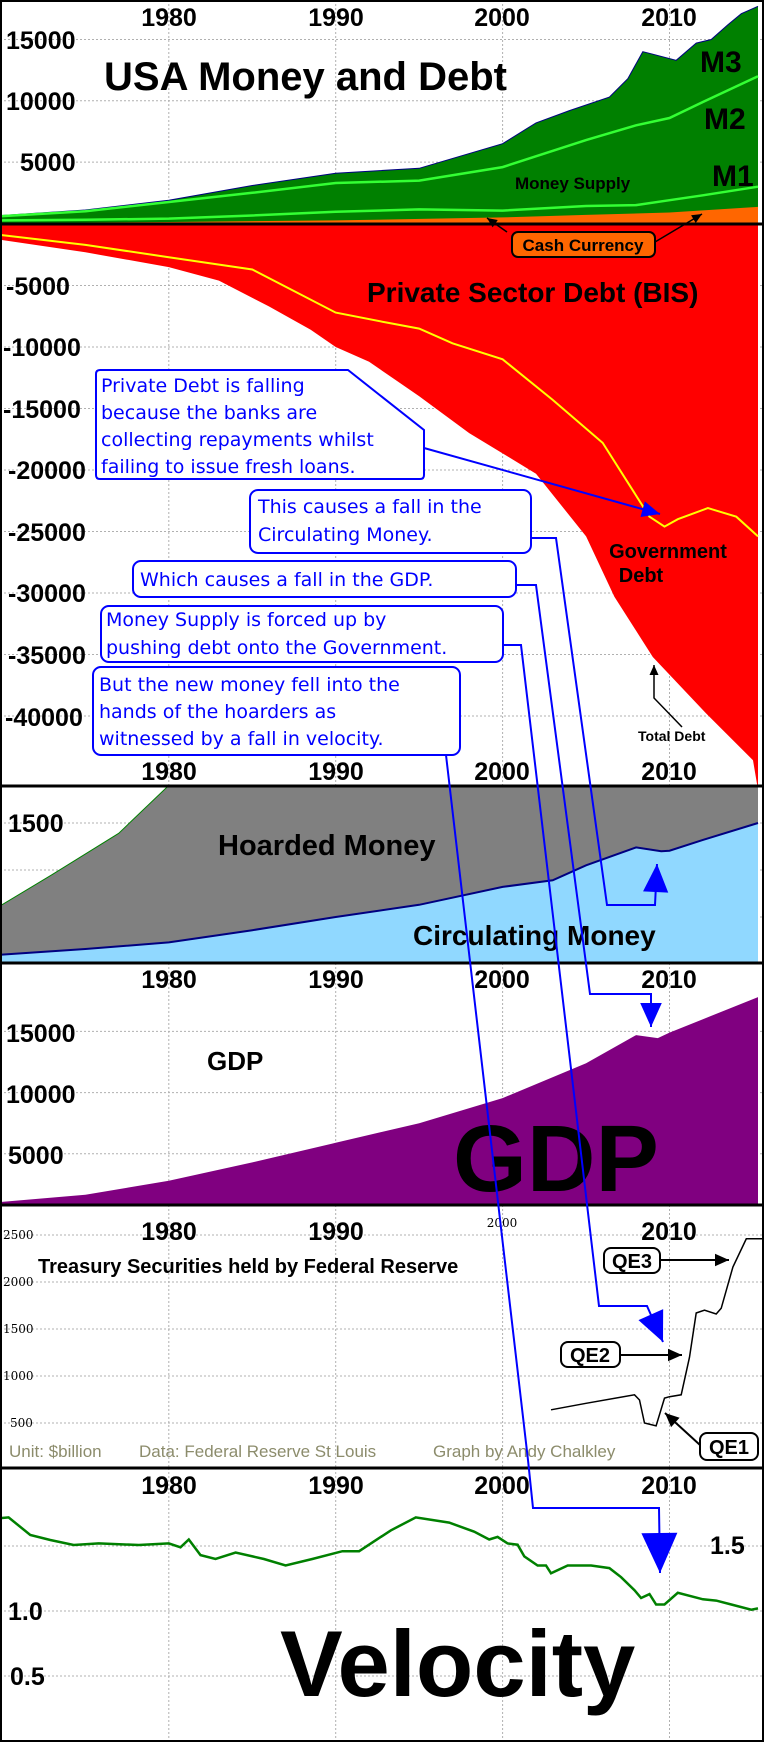 The width and height of the screenshot is (764, 1742). What do you see at coordinates (302, 634) in the screenshot?
I see `callout-box-money-supply` at bounding box center [302, 634].